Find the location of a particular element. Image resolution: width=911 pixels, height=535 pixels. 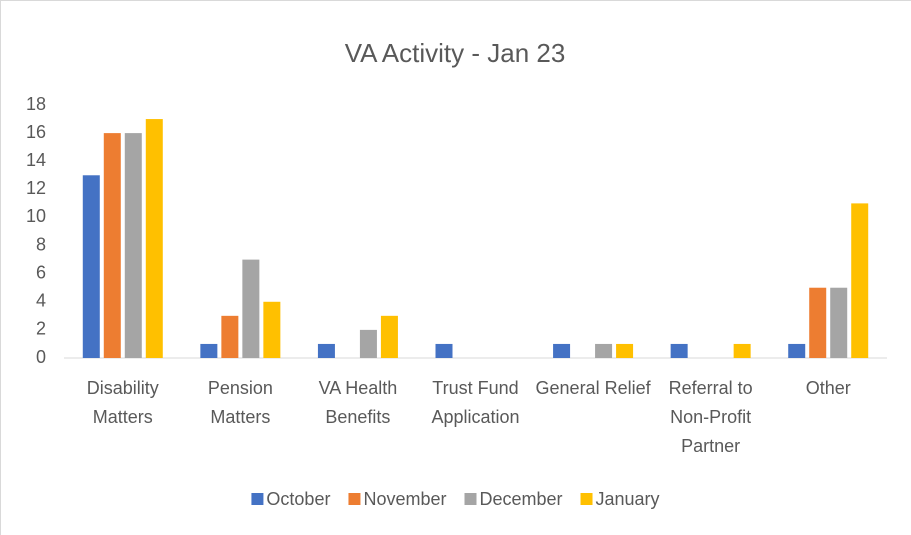

legend-label: November is located at coordinates (404, 499).